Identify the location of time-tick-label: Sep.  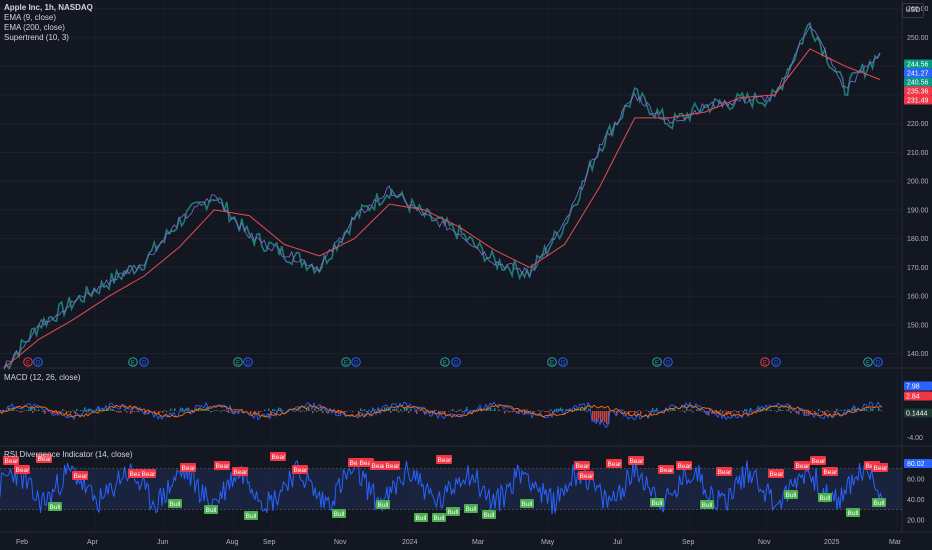
(269, 542).